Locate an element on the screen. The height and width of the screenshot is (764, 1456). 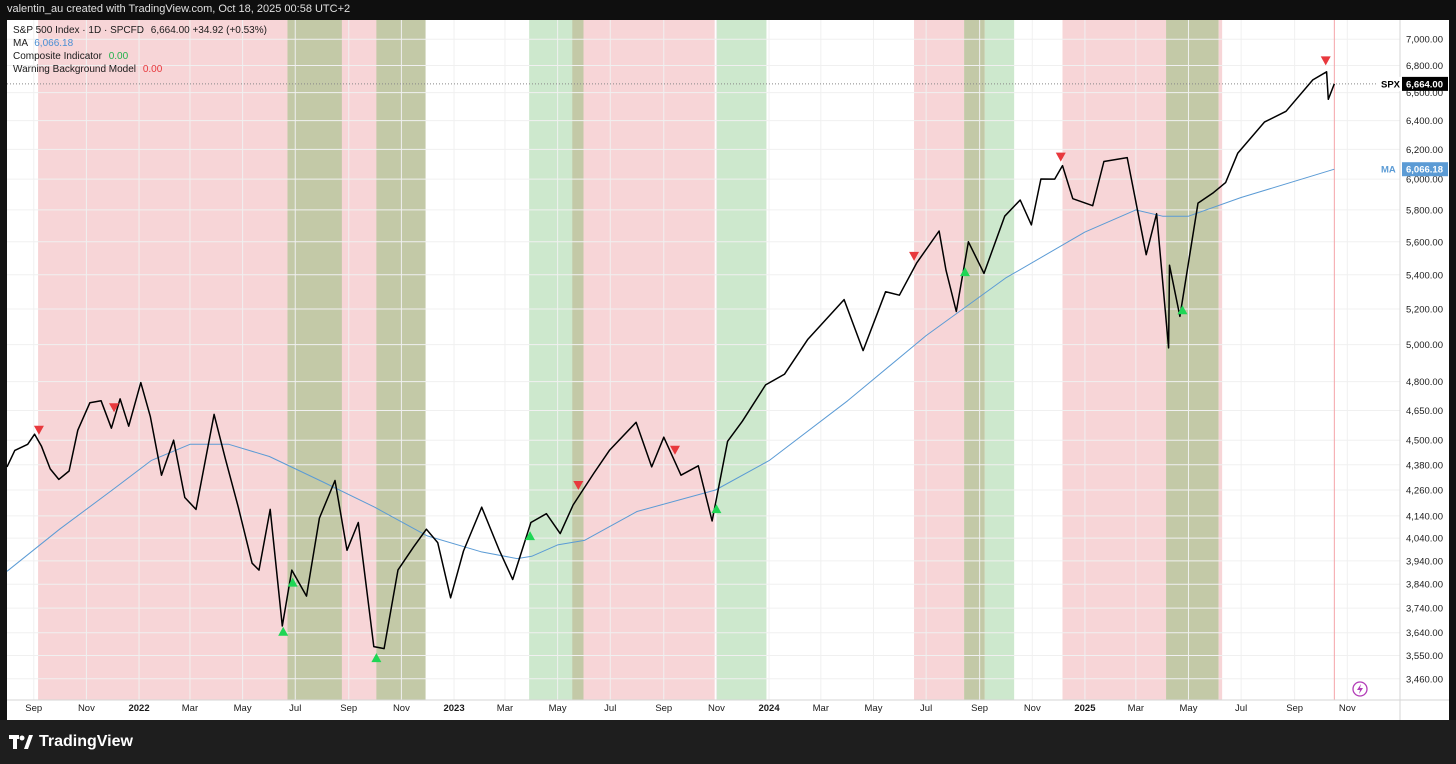
spx-tag-value: 6,664.00 is located at coordinates (1424, 84).